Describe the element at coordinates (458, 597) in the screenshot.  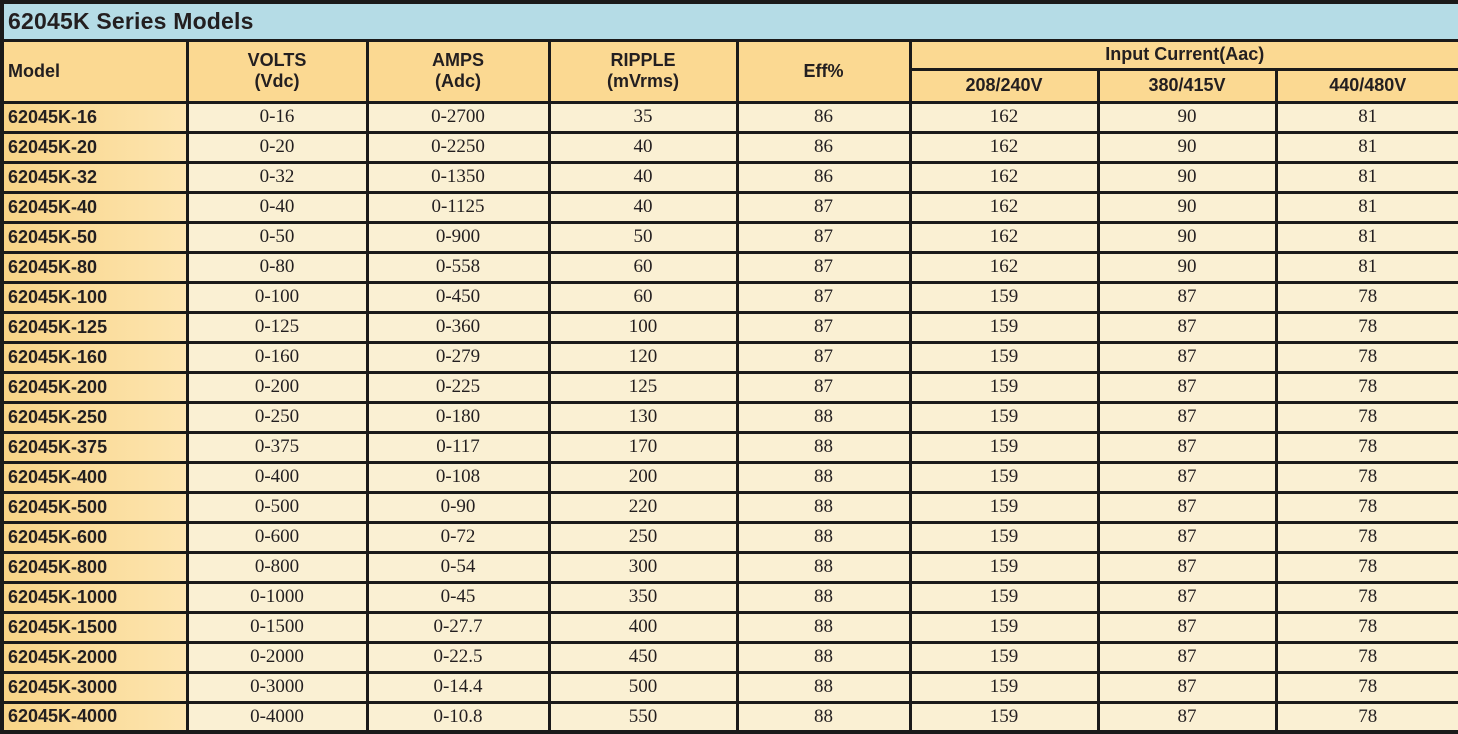
I see `cell-amps: 0-45` at that location.